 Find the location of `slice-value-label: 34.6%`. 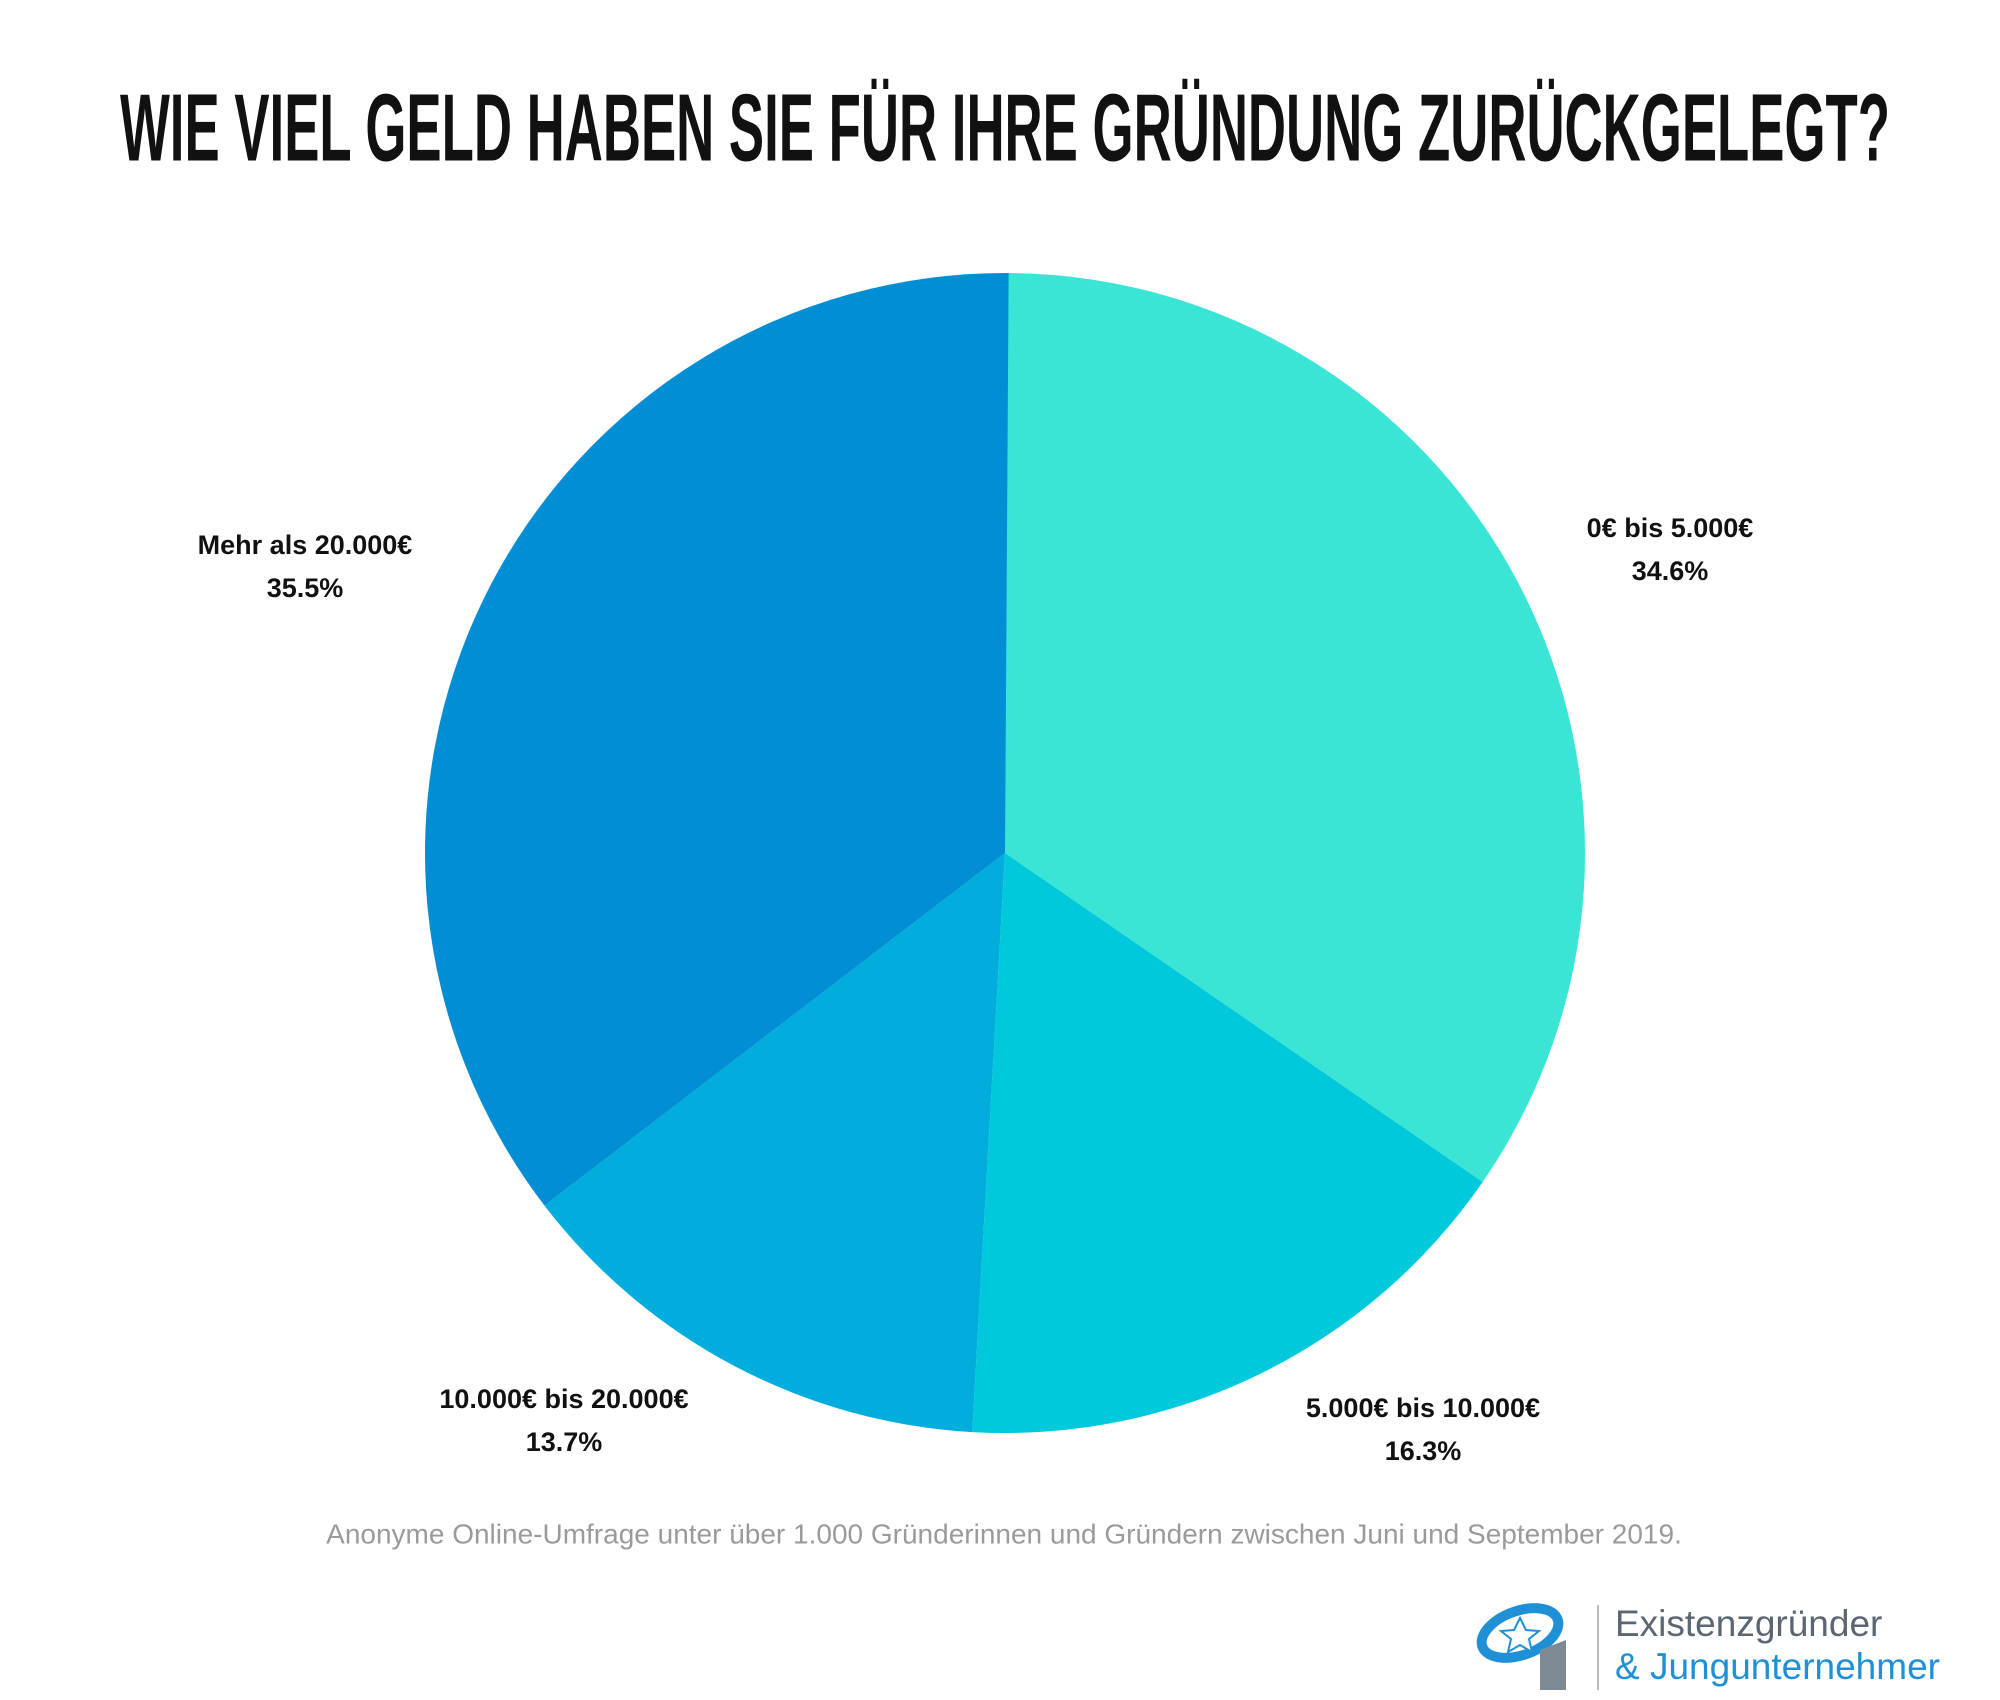

slice-value-label: 34.6% is located at coordinates (1670, 571).